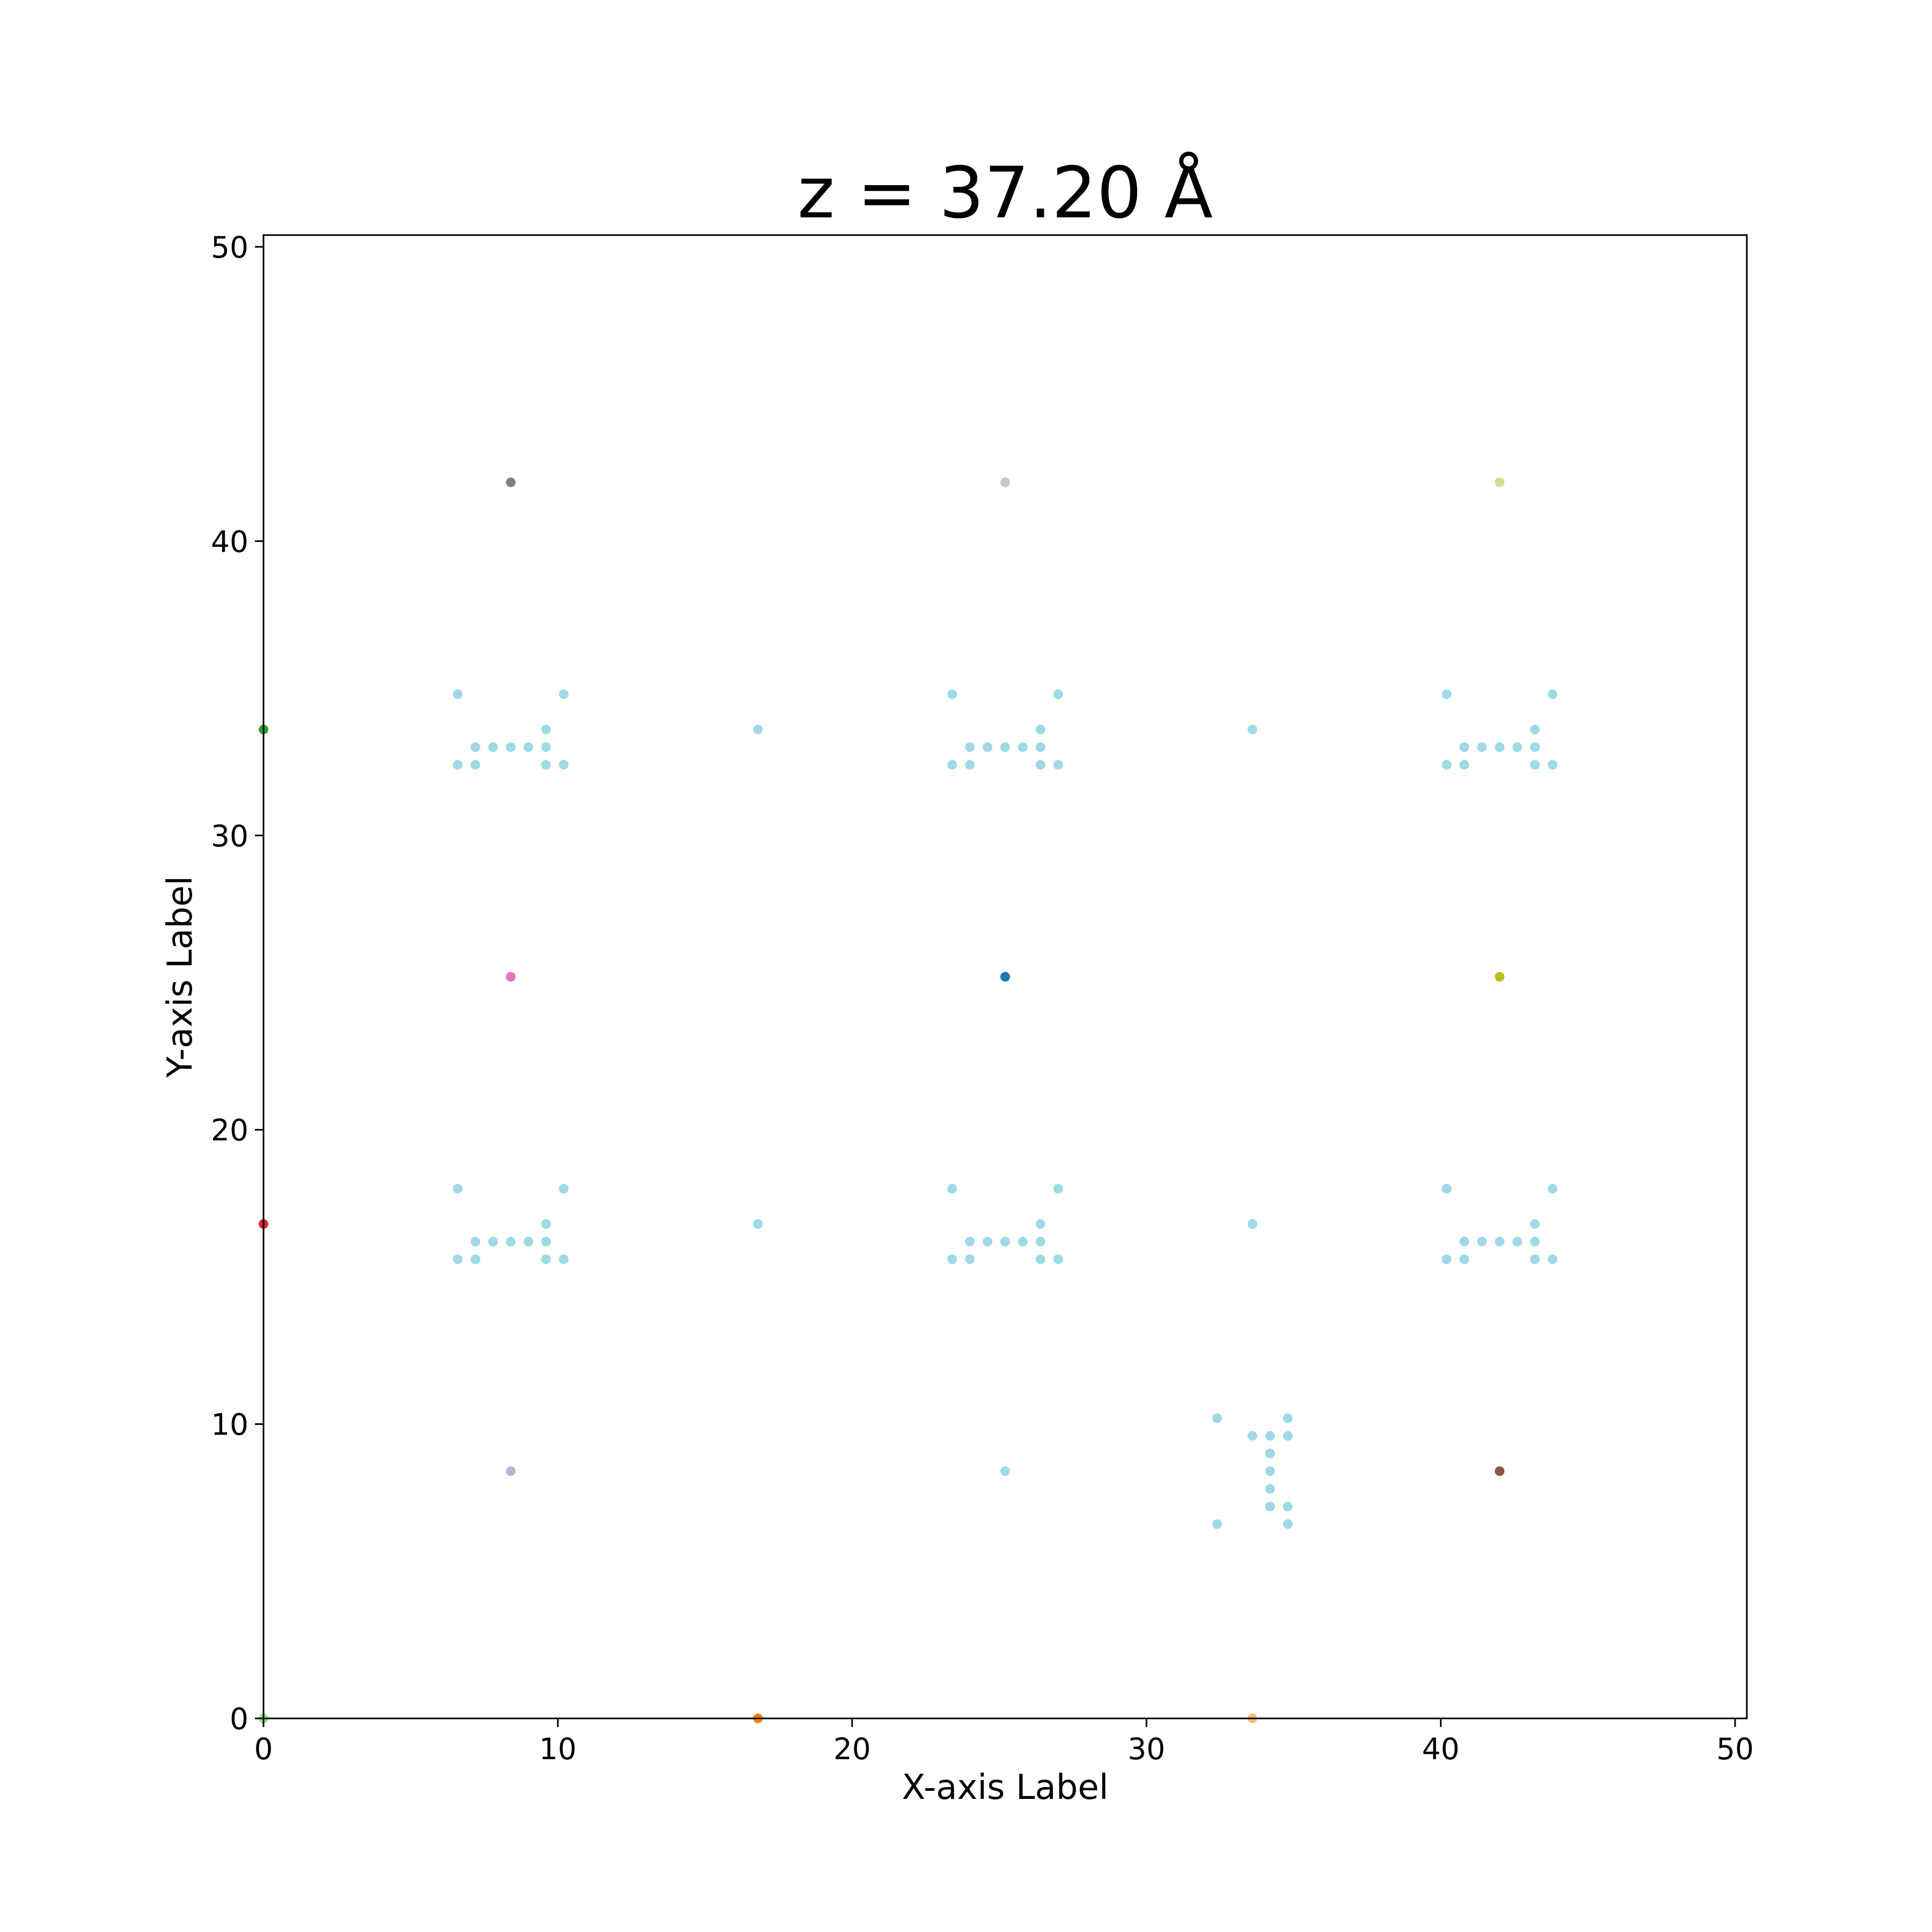  Describe the element at coordinates (557, 1749) in the screenshot. I see `x-tick-label: 10` at that location.